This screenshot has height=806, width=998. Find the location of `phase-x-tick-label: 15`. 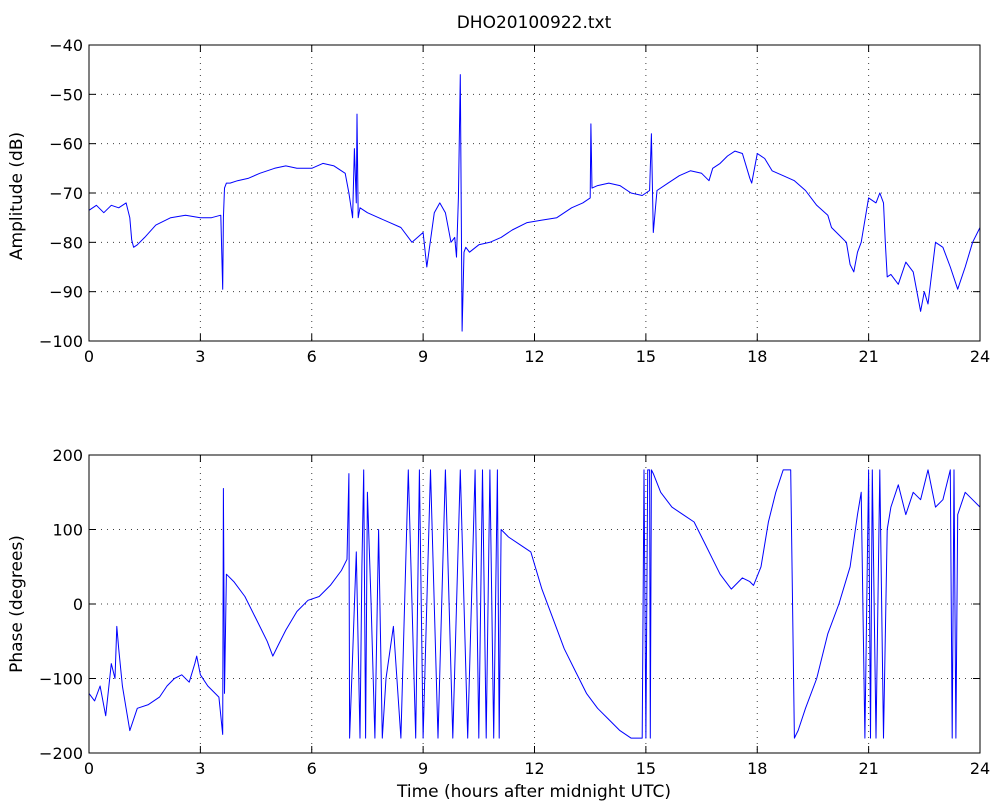

phase-x-tick-label: 15 is located at coordinates (646, 768).